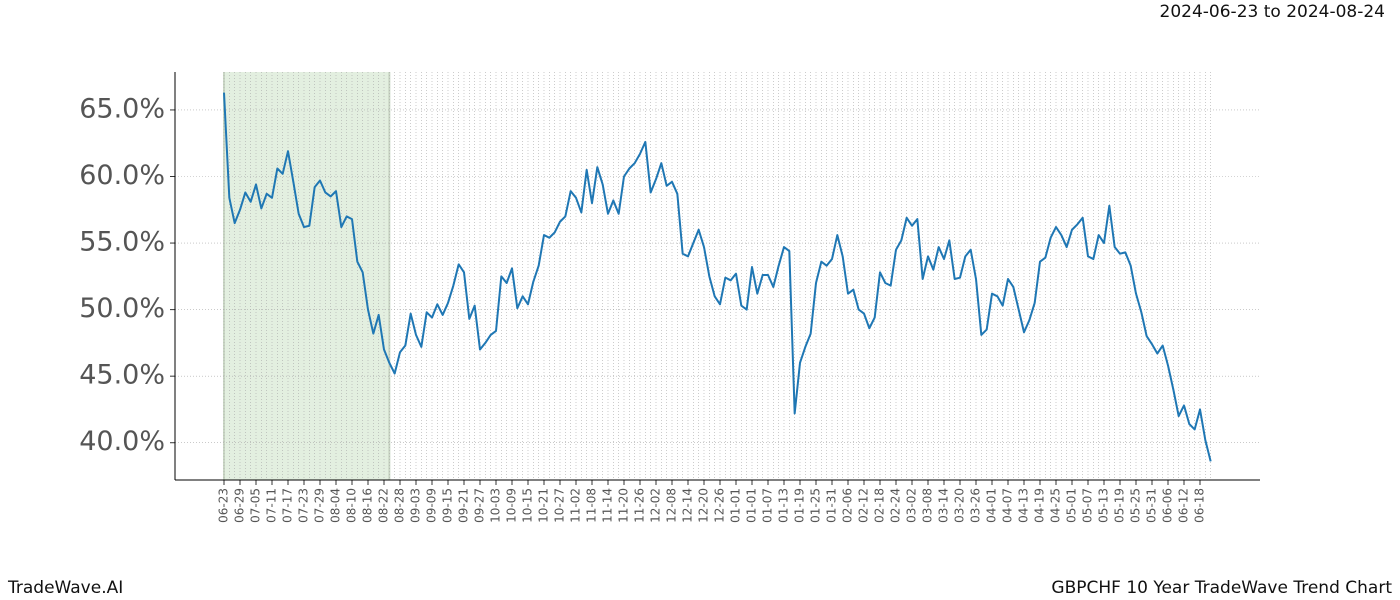 This screenshot has height=600, width=1400. I want to click on x-tick-label: 07-17, so click(288, 505).